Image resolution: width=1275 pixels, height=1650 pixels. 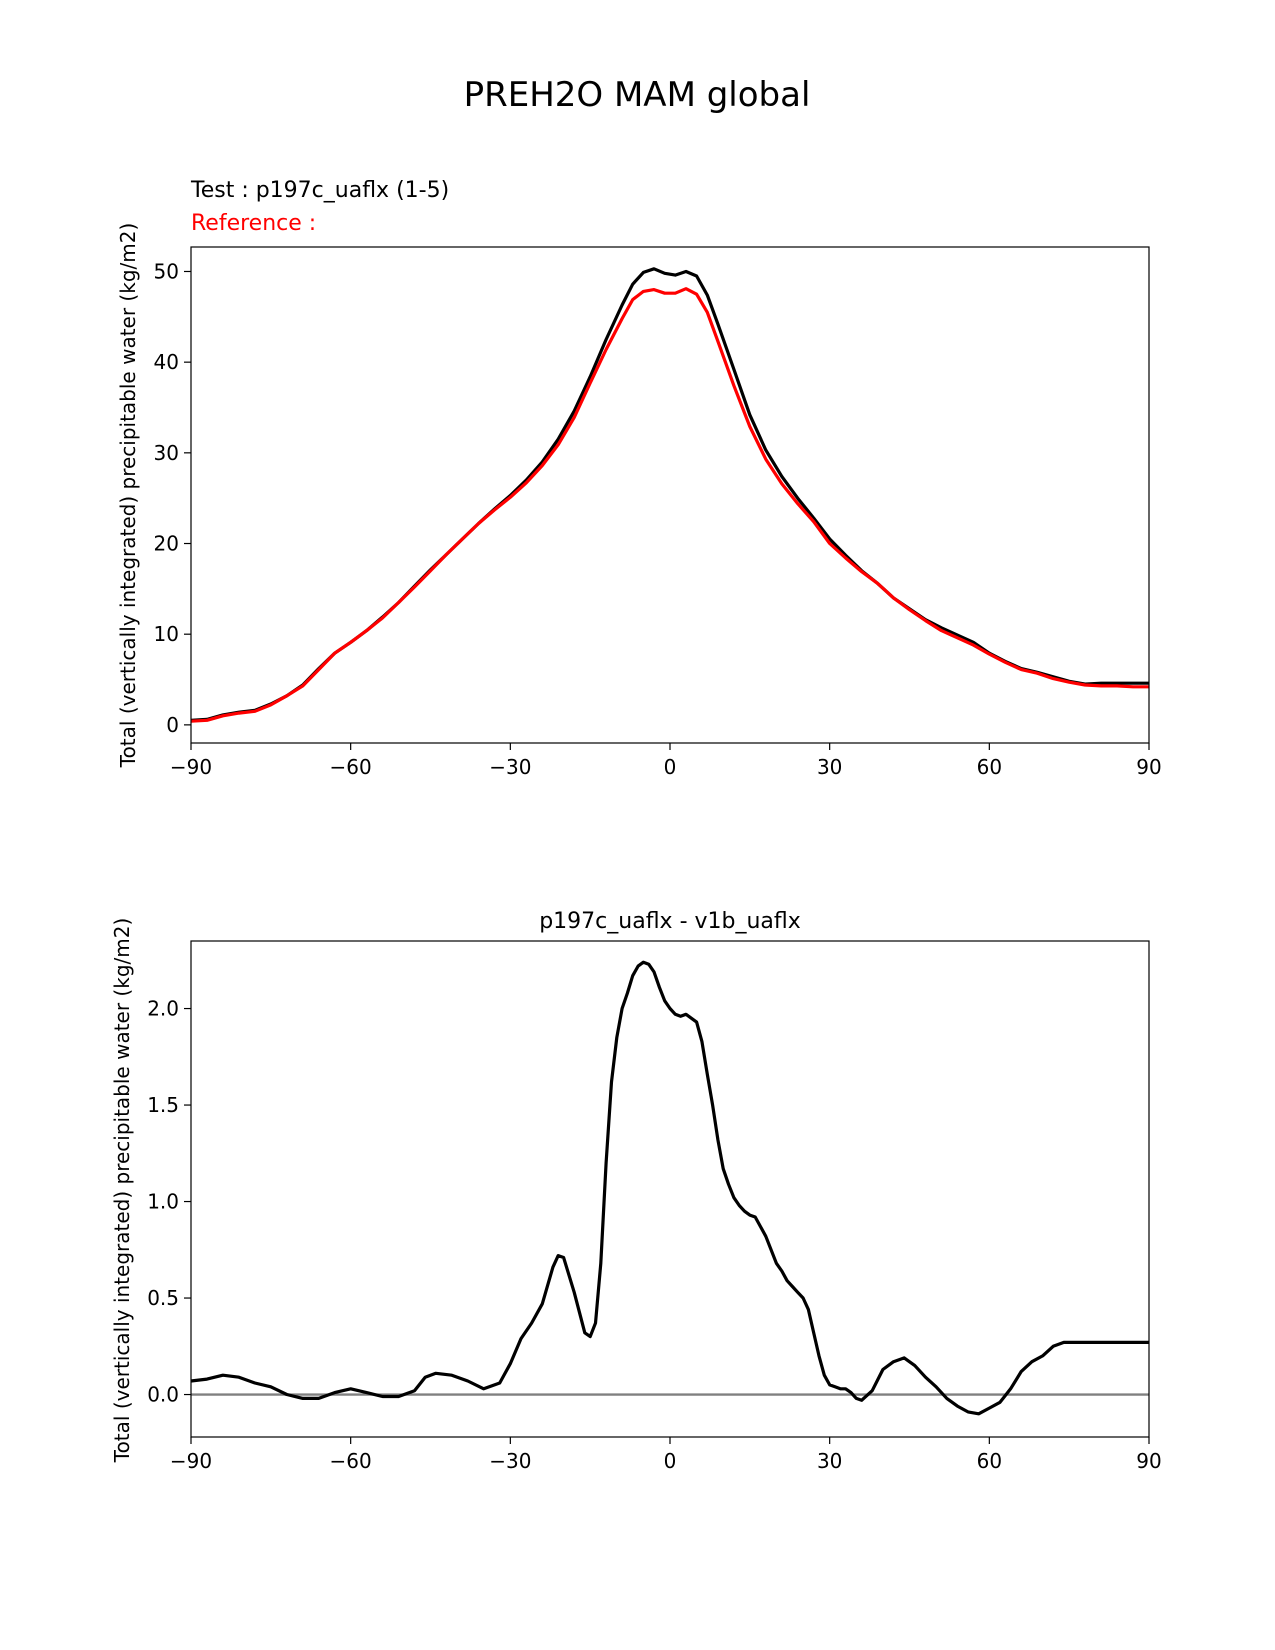 I want to click on top-panel-y-tick-label: 50, so click(x=166, y=271).